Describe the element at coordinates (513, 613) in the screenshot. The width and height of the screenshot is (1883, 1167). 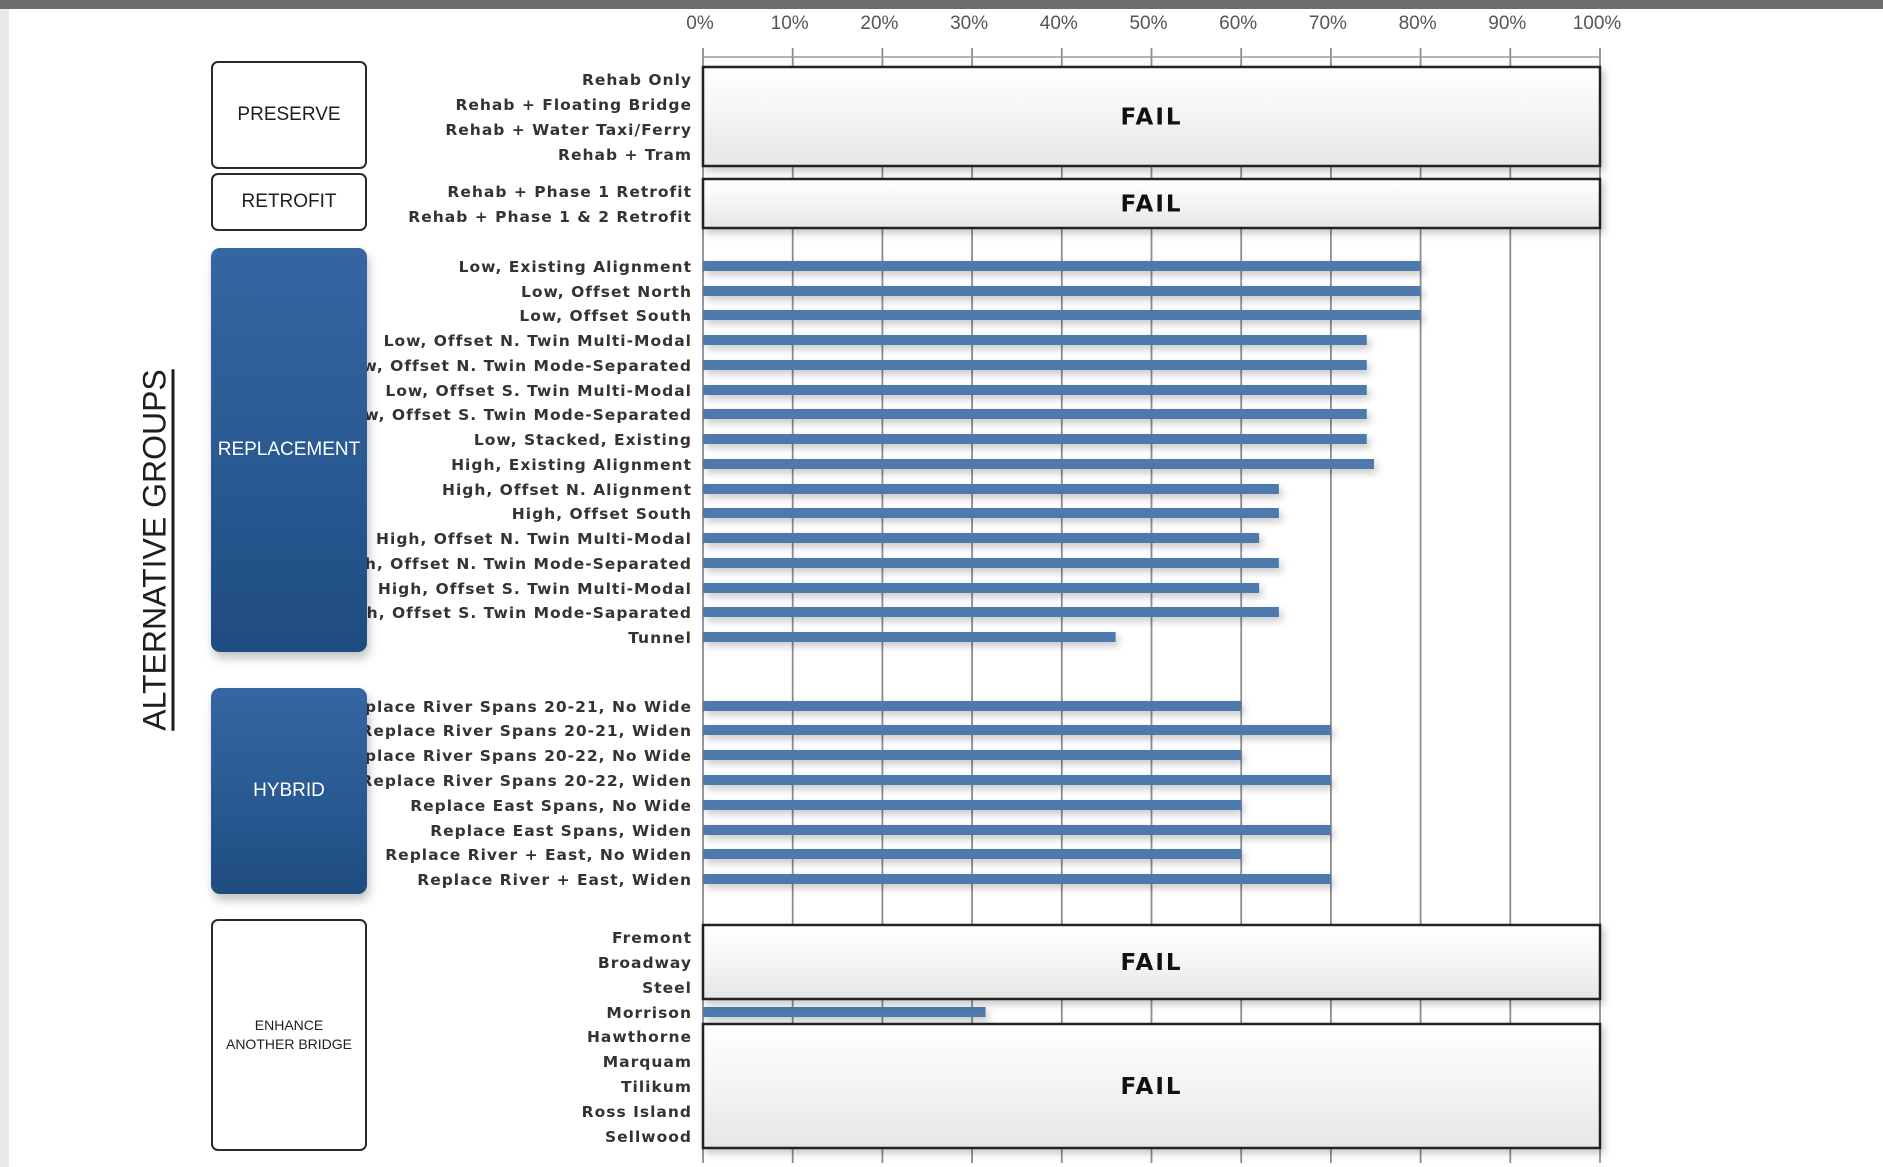
I see `row-label: High, Offset S. Twin Mode-Saparated` at that location.